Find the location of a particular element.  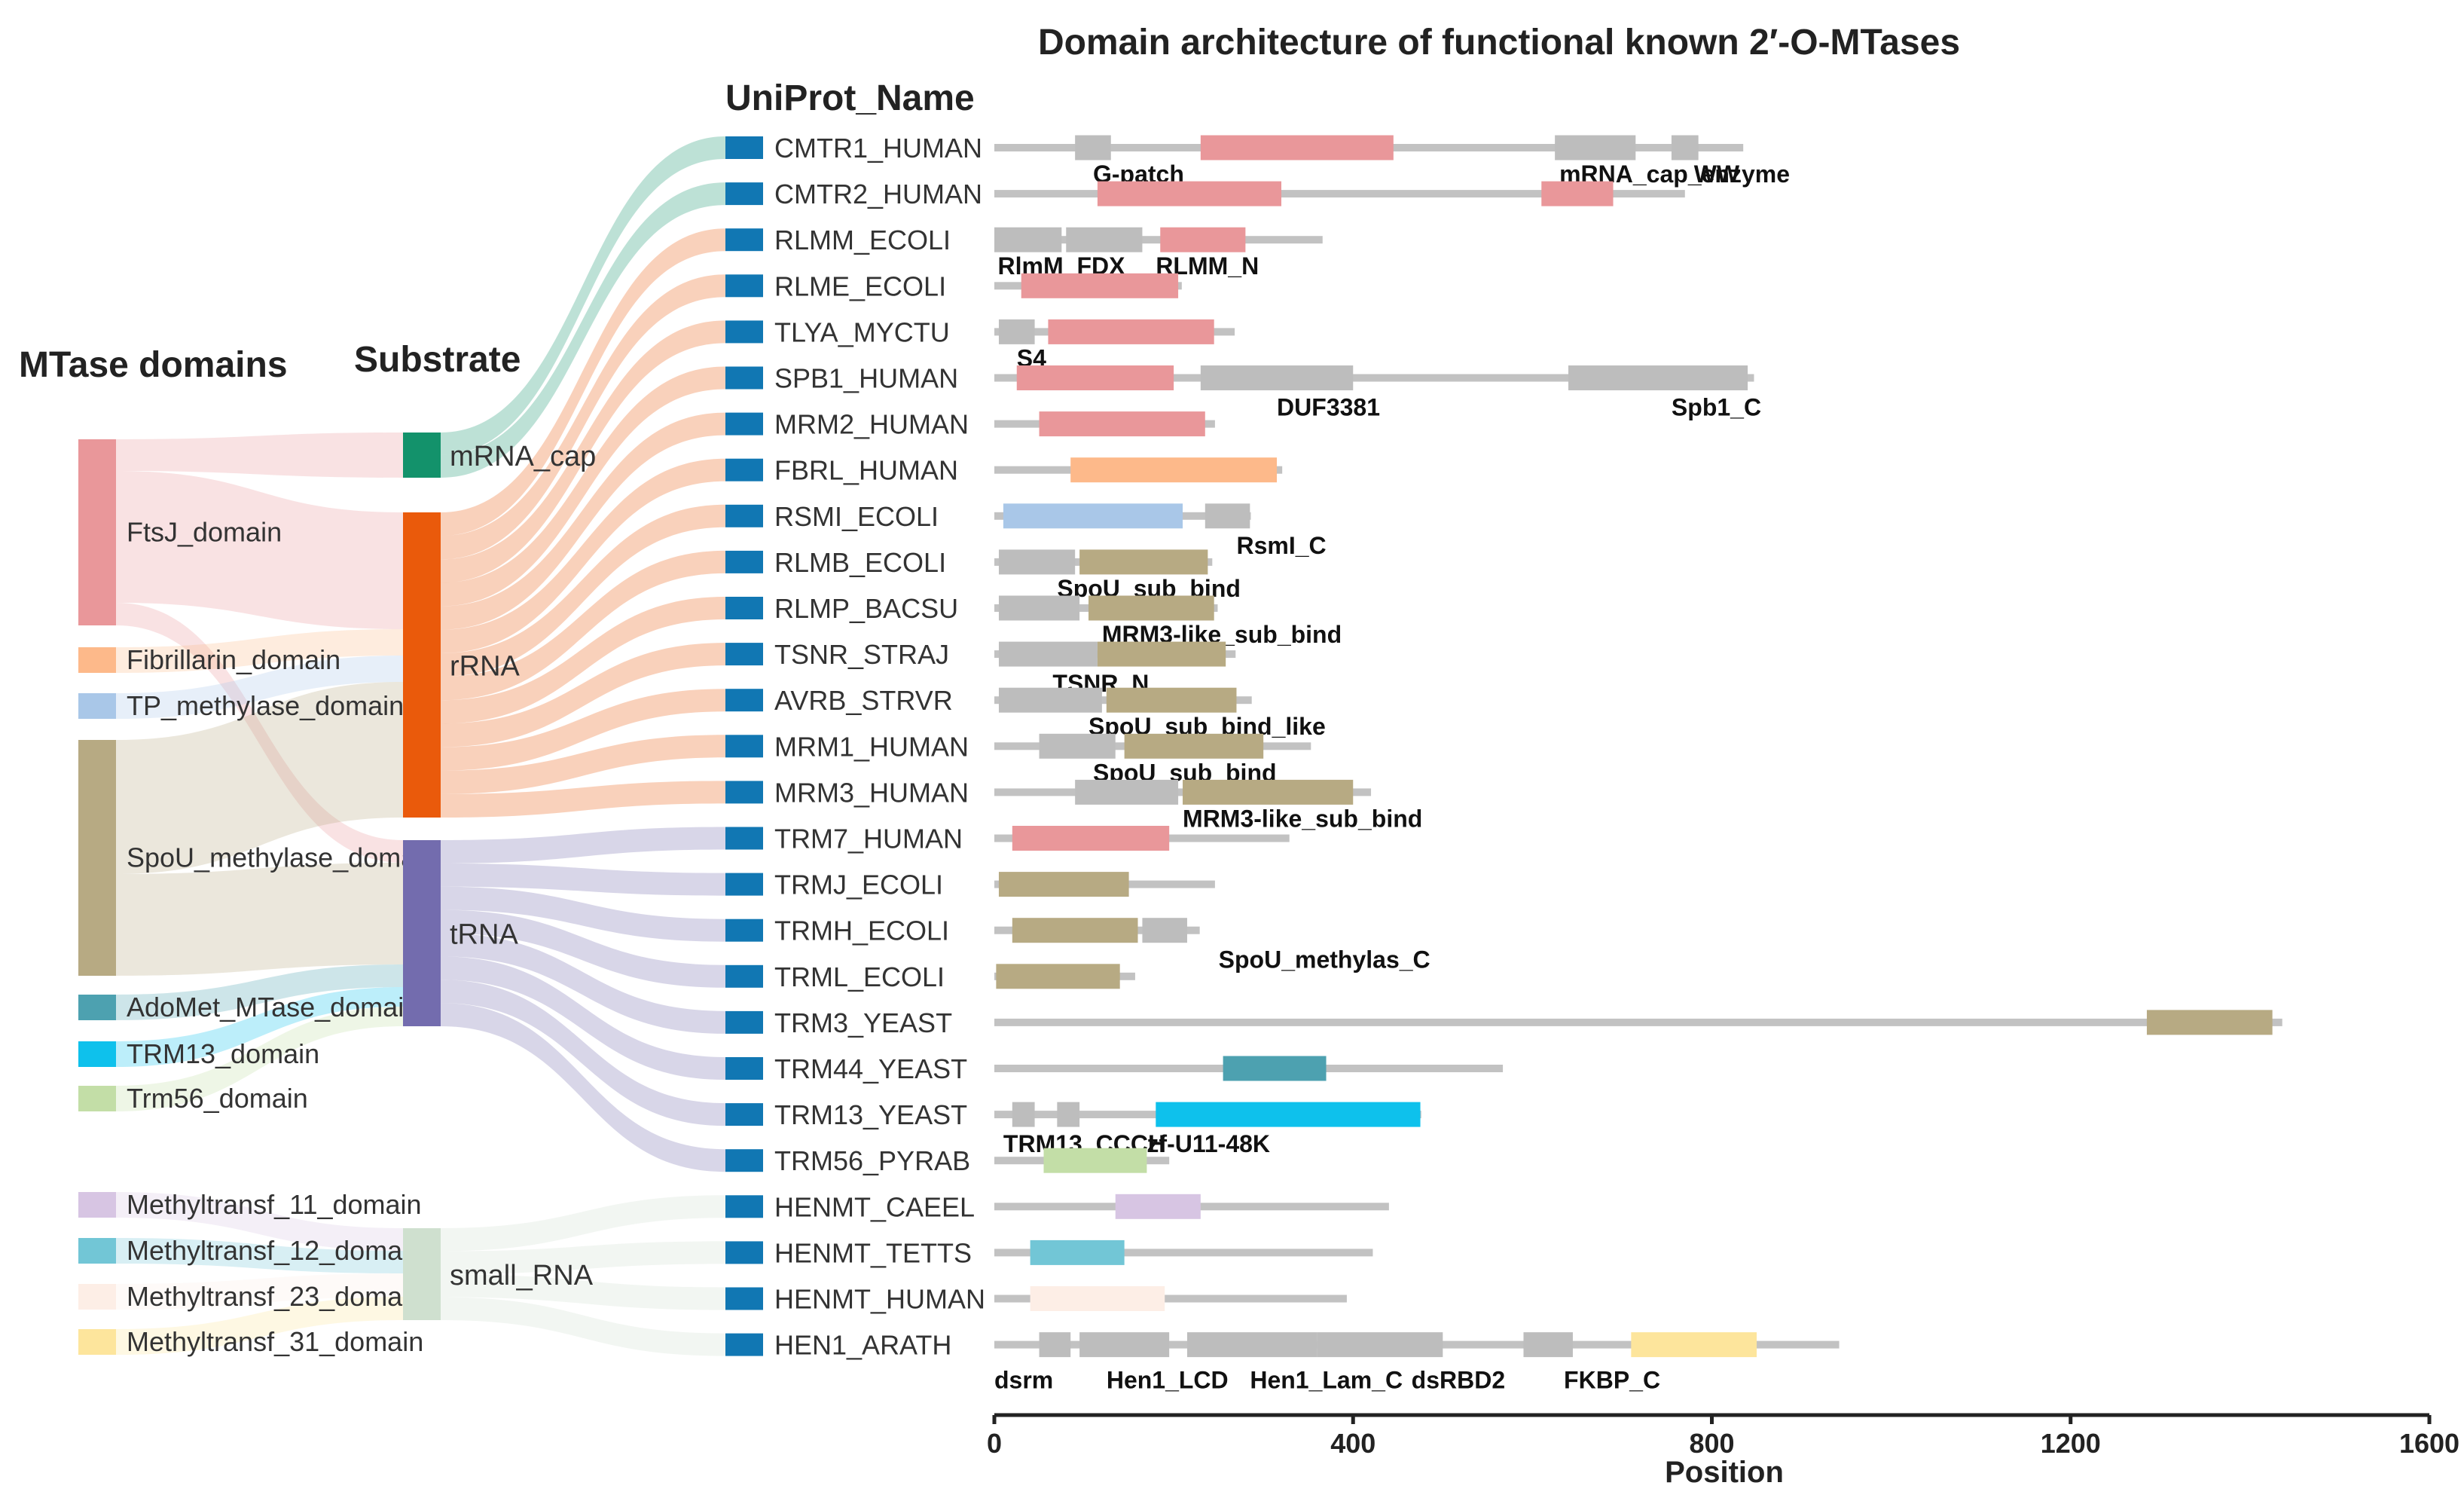

flow-rrna-to-rlmp-bacsu is located at coordinates (583, 660).